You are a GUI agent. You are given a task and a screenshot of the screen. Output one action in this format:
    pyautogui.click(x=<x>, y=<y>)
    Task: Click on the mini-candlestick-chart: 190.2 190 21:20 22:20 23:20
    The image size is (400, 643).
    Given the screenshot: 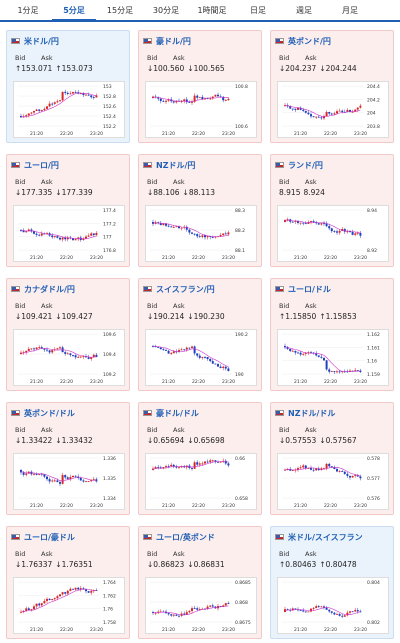 What is the action you would take?
    pyautogui.click(x=201, y=357)
    